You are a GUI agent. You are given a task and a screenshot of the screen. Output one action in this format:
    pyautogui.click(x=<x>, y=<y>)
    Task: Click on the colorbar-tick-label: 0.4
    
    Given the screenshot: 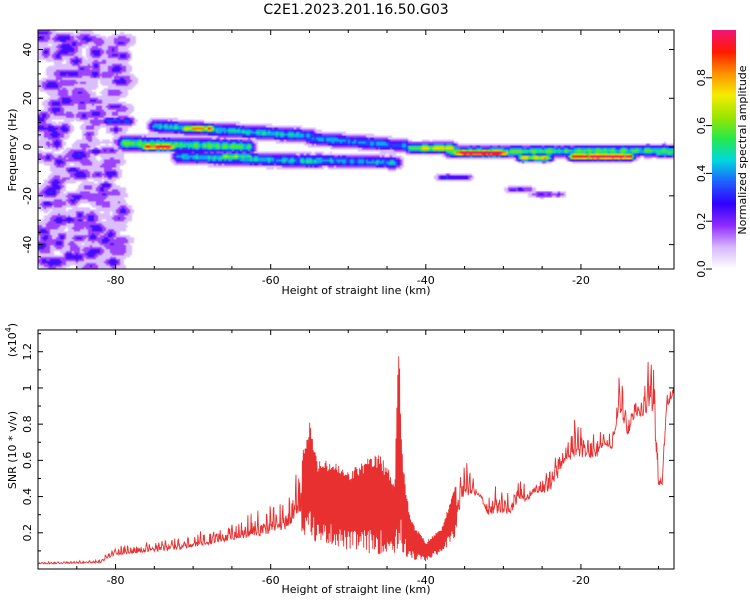 What is the action you would take?
    pyautogui.click(x=701, y=174)
    